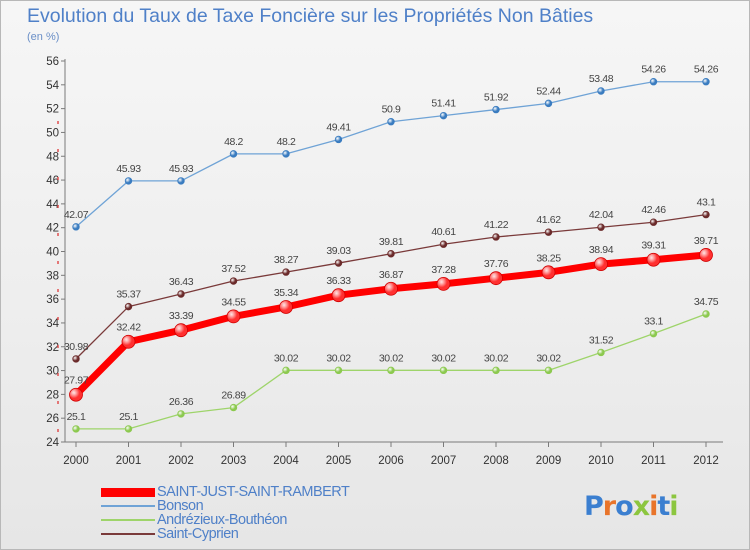  I want to click on y-tick-label: 26, so click(52, 419).